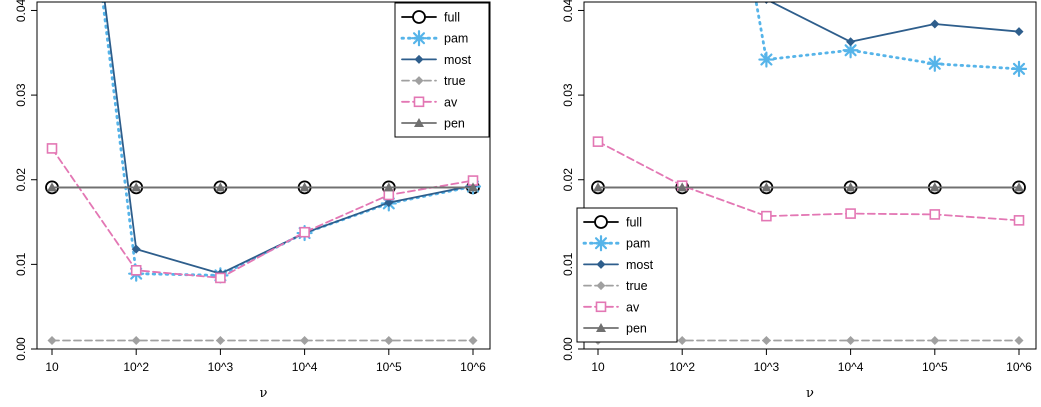 This screenshot has width=1041, height=407. Describe the element at coordinates (601, 286) in the screenshot. I see `legend-marker-true` at that location.